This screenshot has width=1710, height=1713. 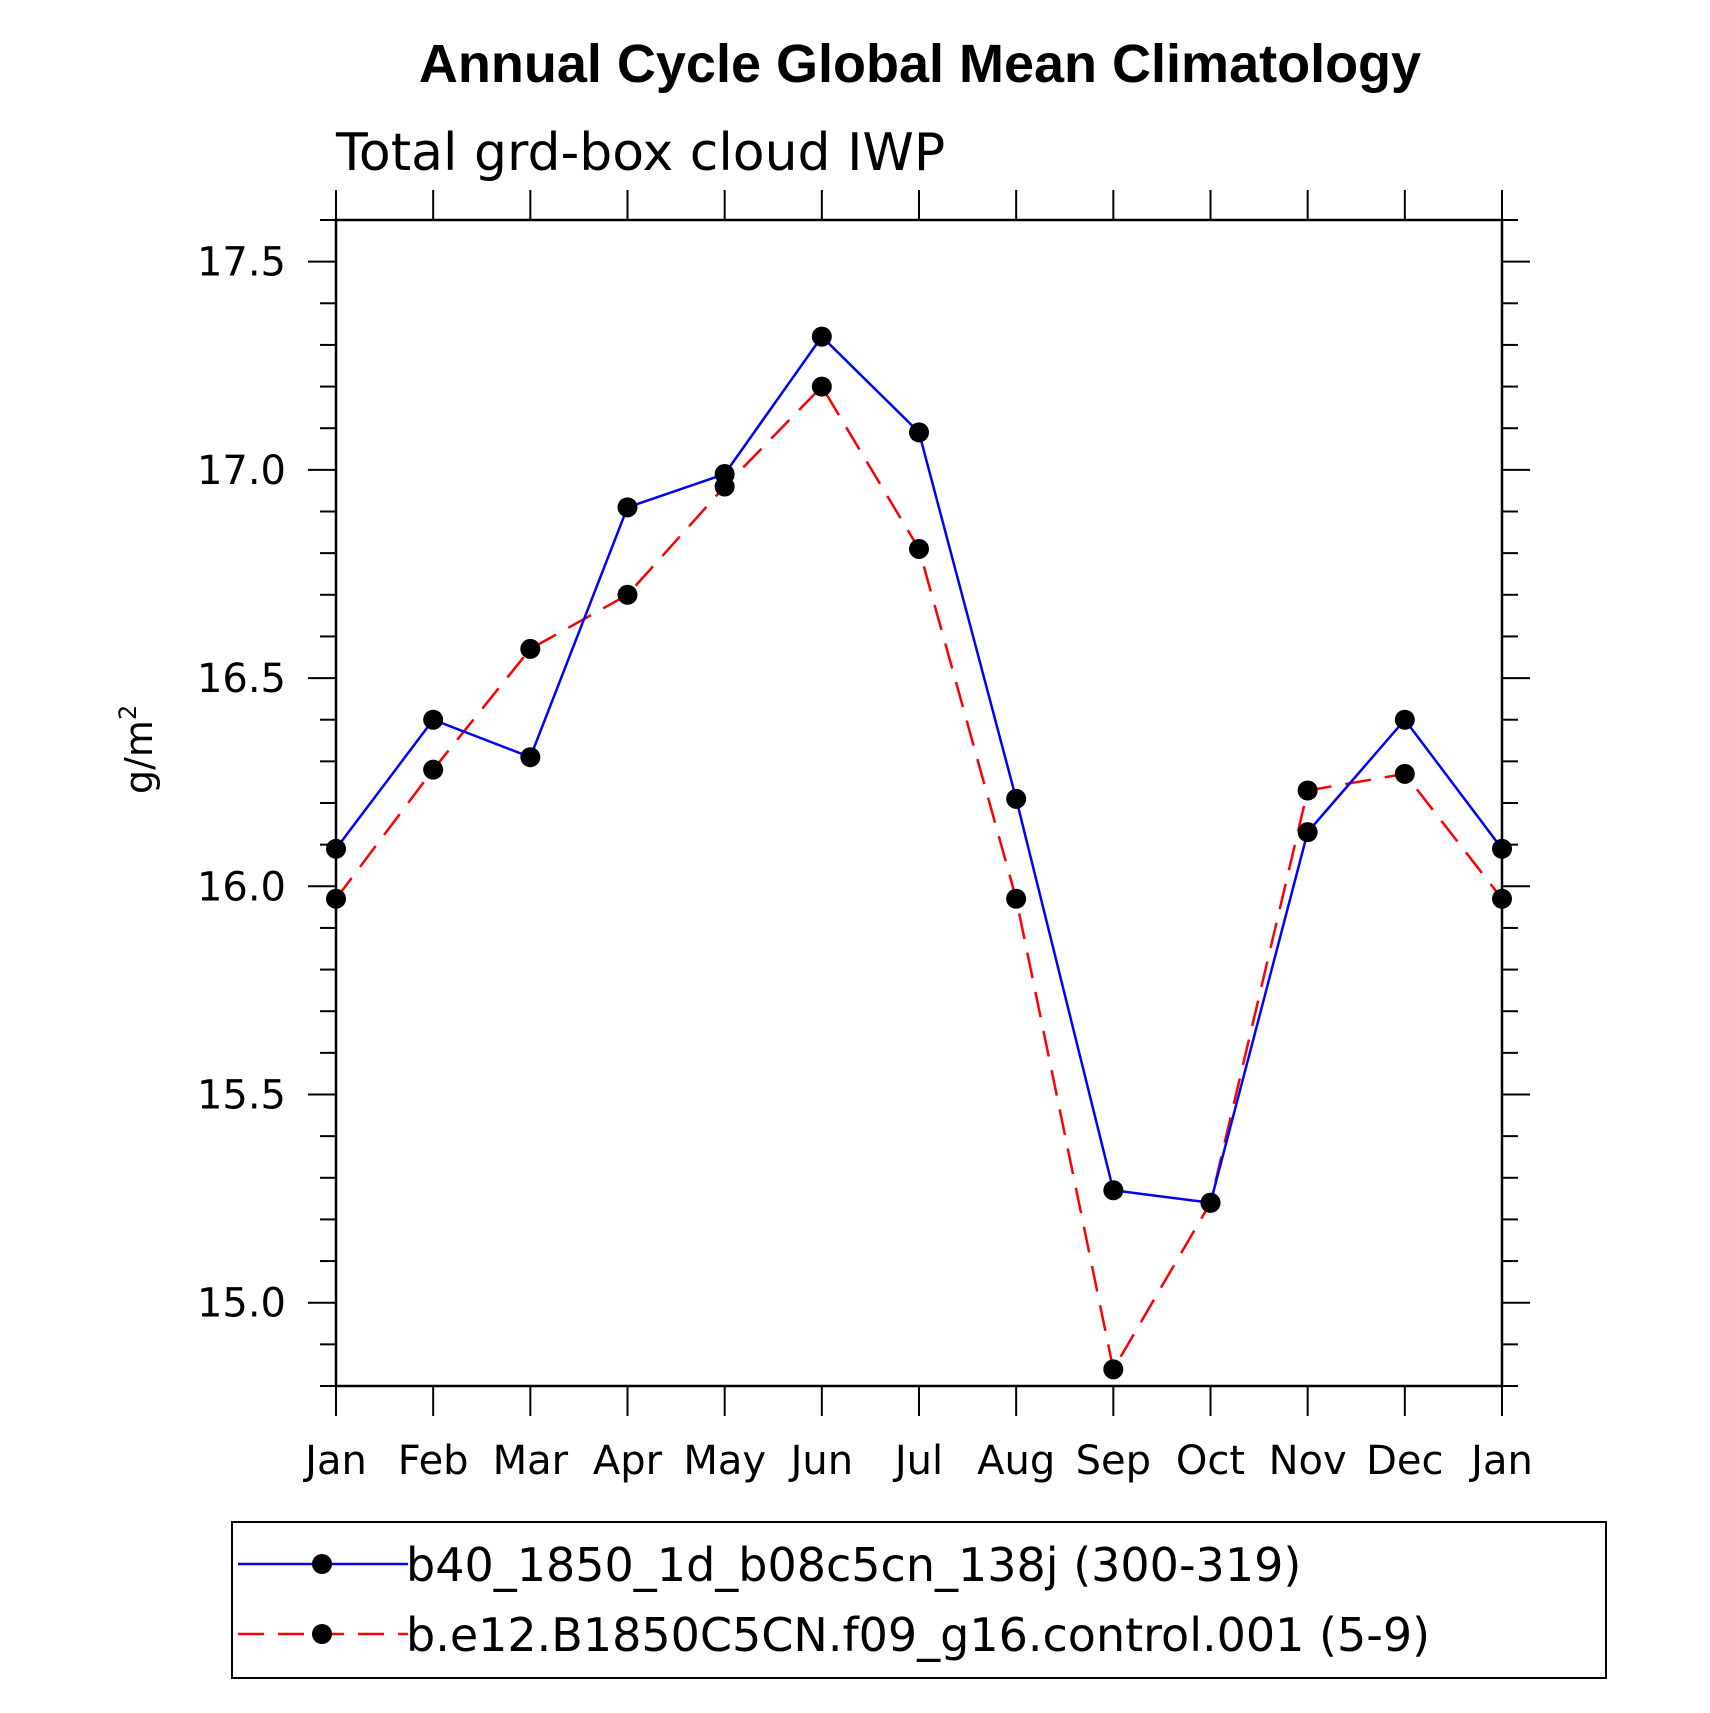 I want to click on y-tick-labels: 15.0 15.5 16.0 16.5 17.0 17.5, so click(x=241, y=783).